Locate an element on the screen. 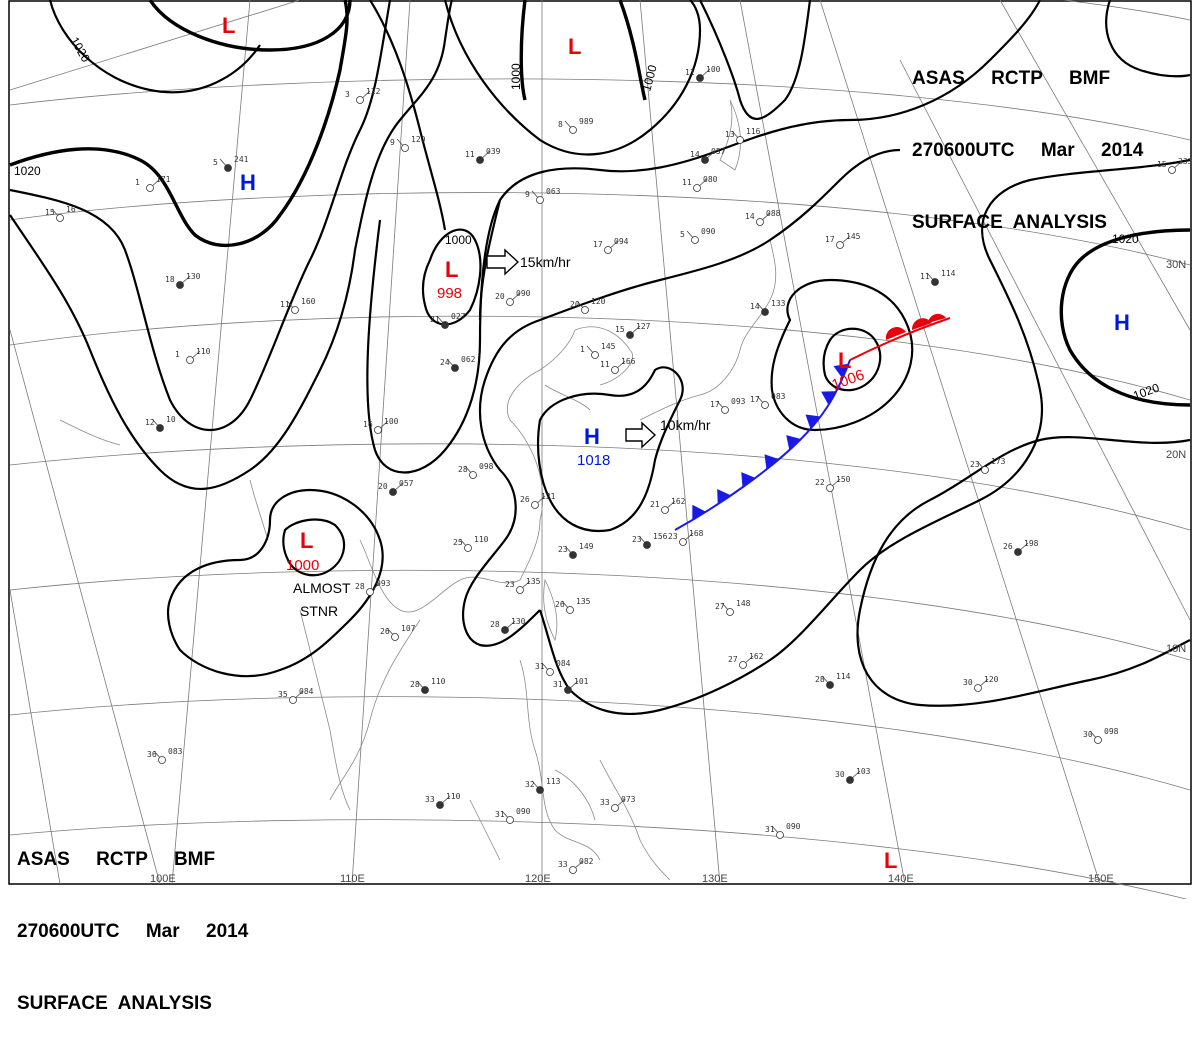 This screenshot has height=1040, width=1200. station-plot: 3 122 is located at coordinates (363, 95).